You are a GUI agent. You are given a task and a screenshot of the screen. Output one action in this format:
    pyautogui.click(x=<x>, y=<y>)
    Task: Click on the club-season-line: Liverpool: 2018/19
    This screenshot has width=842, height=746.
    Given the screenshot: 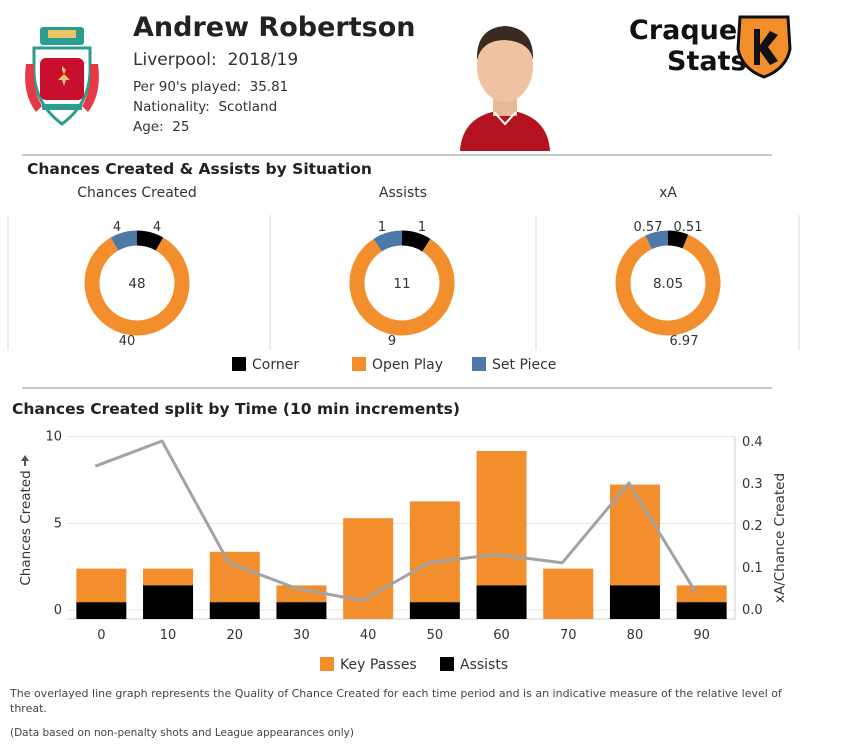 What is the action you would take?
    pyautogui.click(x=215, y=60)
    